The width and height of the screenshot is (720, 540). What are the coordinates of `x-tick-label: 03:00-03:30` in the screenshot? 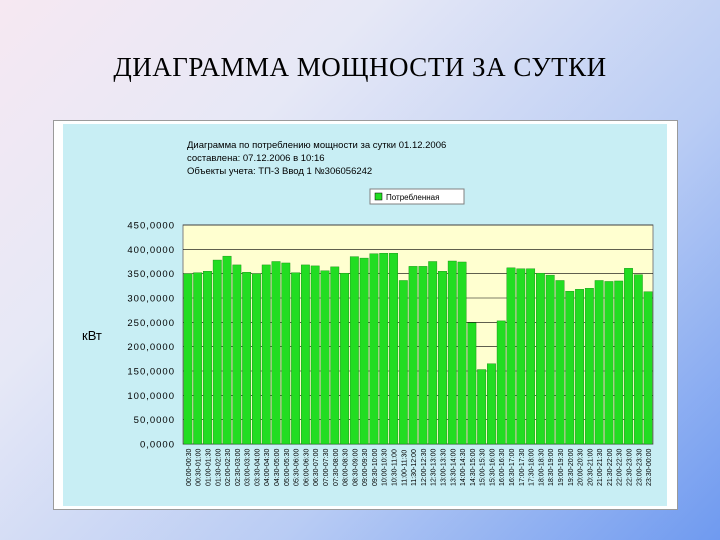 It's located at (248, 467).